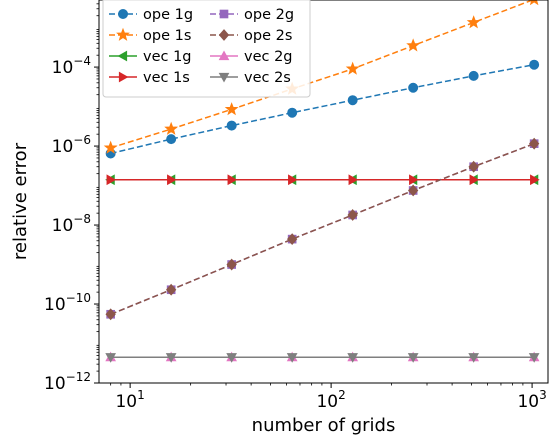 This screenshot has width=556, height=443. Describe the element at coordinates (531, 400) in the screenshot. I see `x-tick-label: 10³` at that location.